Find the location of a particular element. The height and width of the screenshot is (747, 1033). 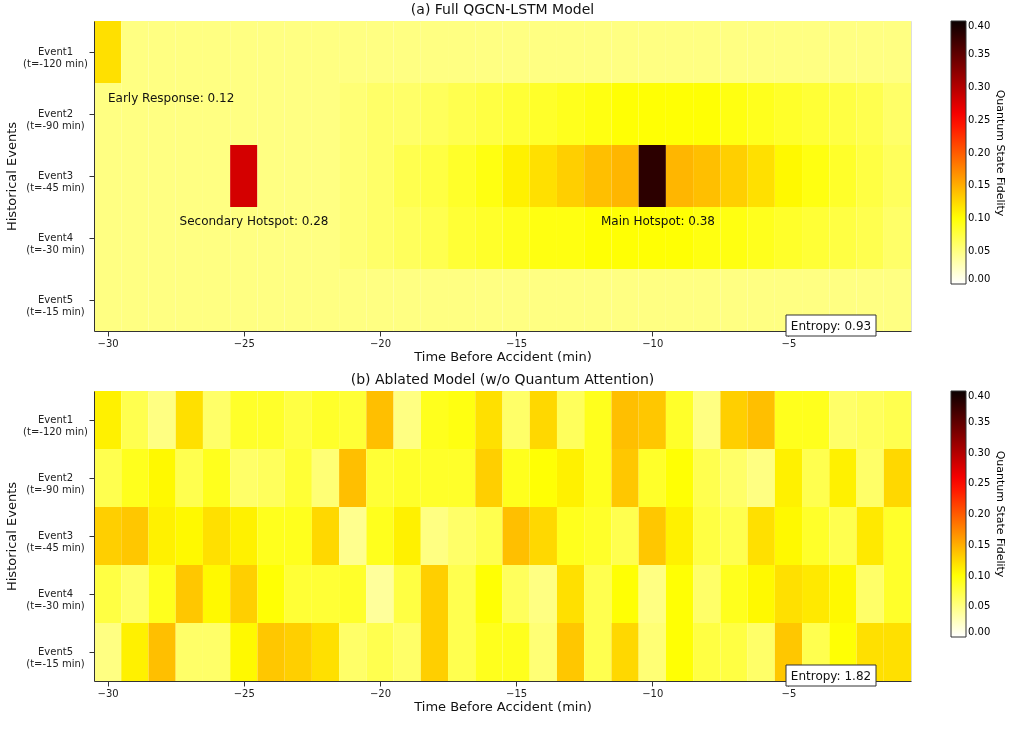

annotation: Main Hotspot: 0.38 is located at coordinates (658, 221).